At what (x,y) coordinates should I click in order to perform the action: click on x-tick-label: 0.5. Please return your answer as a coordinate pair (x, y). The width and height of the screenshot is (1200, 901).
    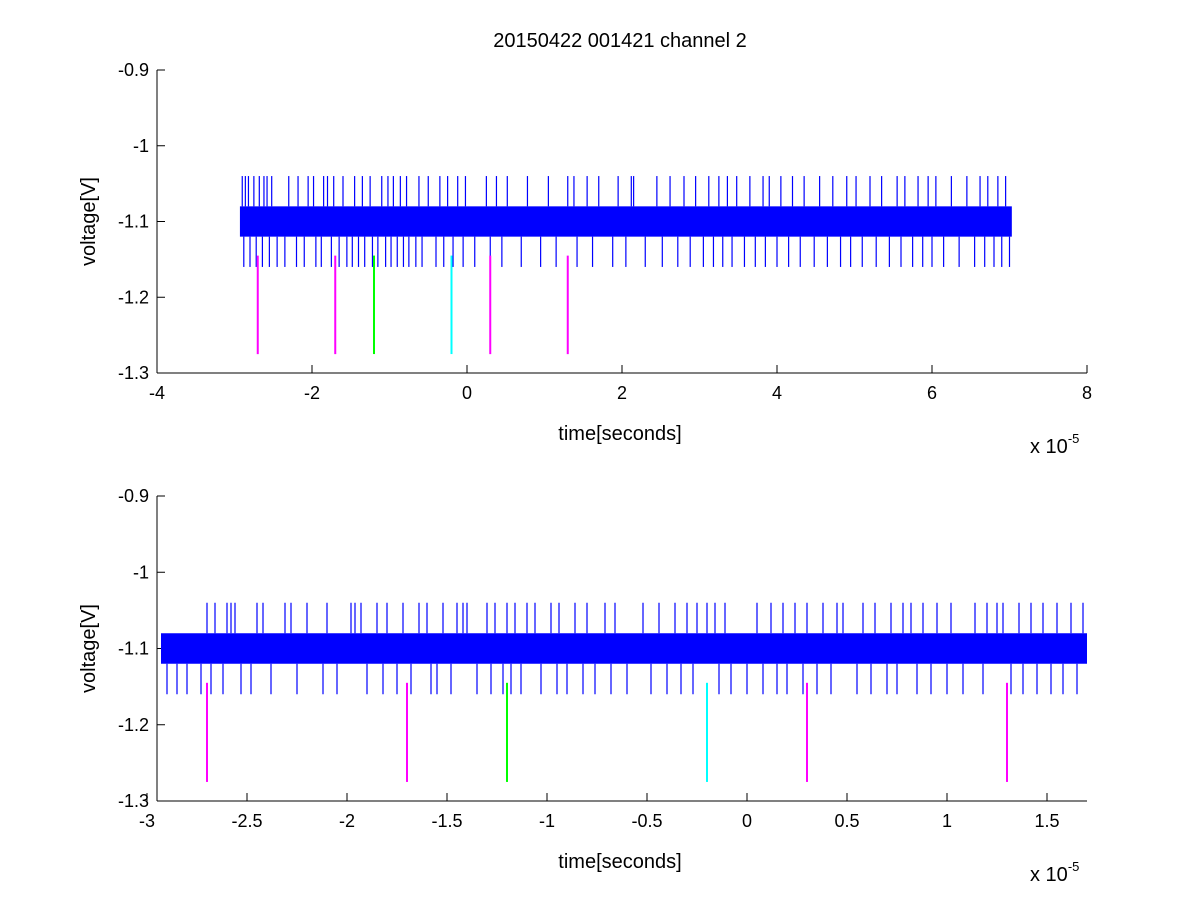
    Looking at the image, I should click on (846, 821).